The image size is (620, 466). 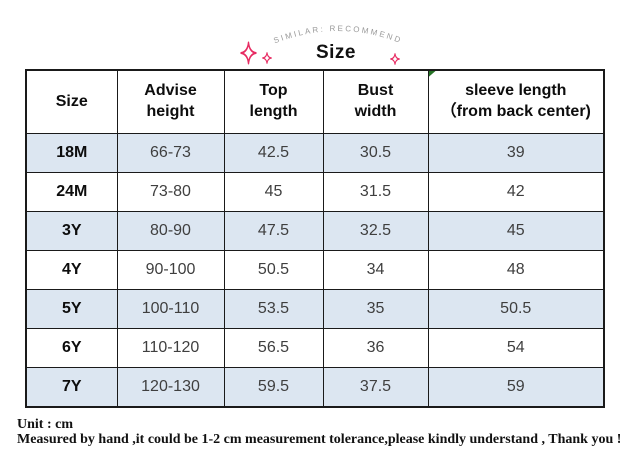 I want to click on cell-sleeve-length: 54, so click(x=516, y=348).